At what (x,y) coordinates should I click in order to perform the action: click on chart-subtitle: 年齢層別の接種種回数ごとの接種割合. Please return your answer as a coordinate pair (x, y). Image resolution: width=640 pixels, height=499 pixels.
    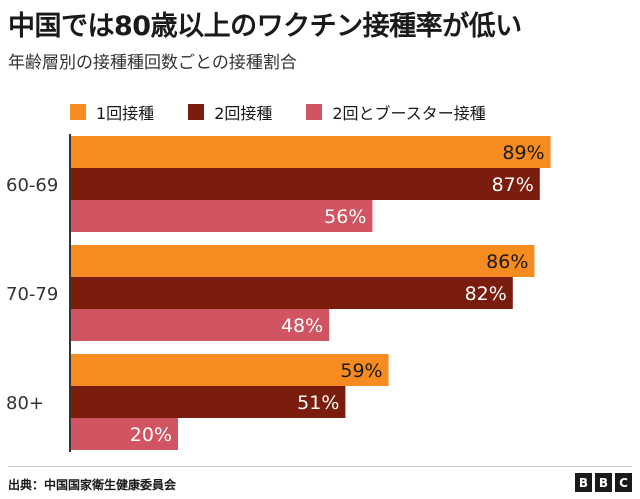
    Looking at the image, I should click on (152, 63).